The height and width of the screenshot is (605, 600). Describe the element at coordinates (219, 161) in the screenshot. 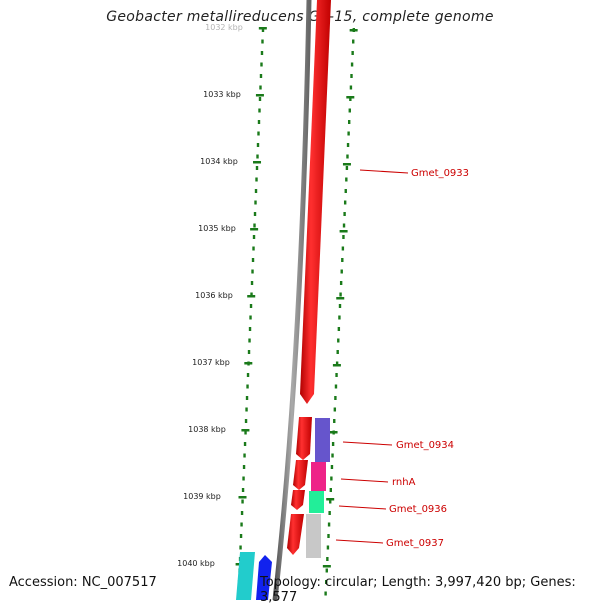

I see `scale-label: 1034 kbp` at that location.